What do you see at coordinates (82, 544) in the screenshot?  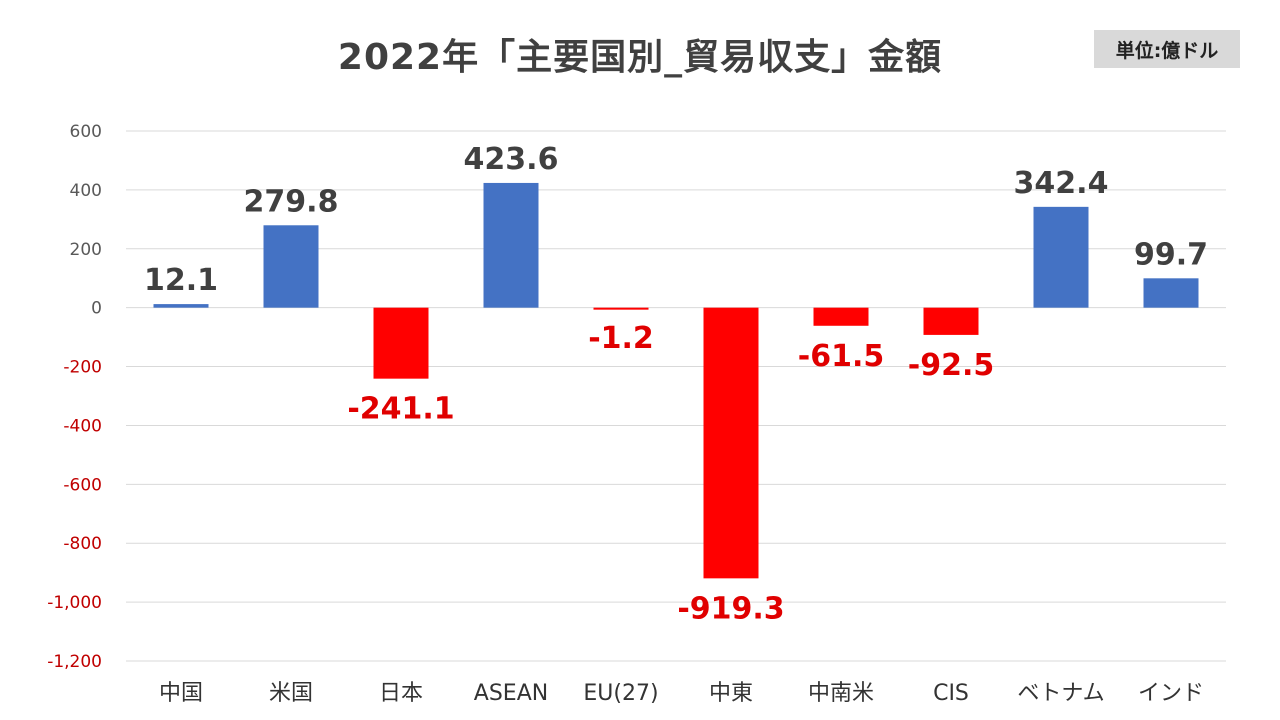 I see `y-tick-label: -800` at bounding box center [82, 544].